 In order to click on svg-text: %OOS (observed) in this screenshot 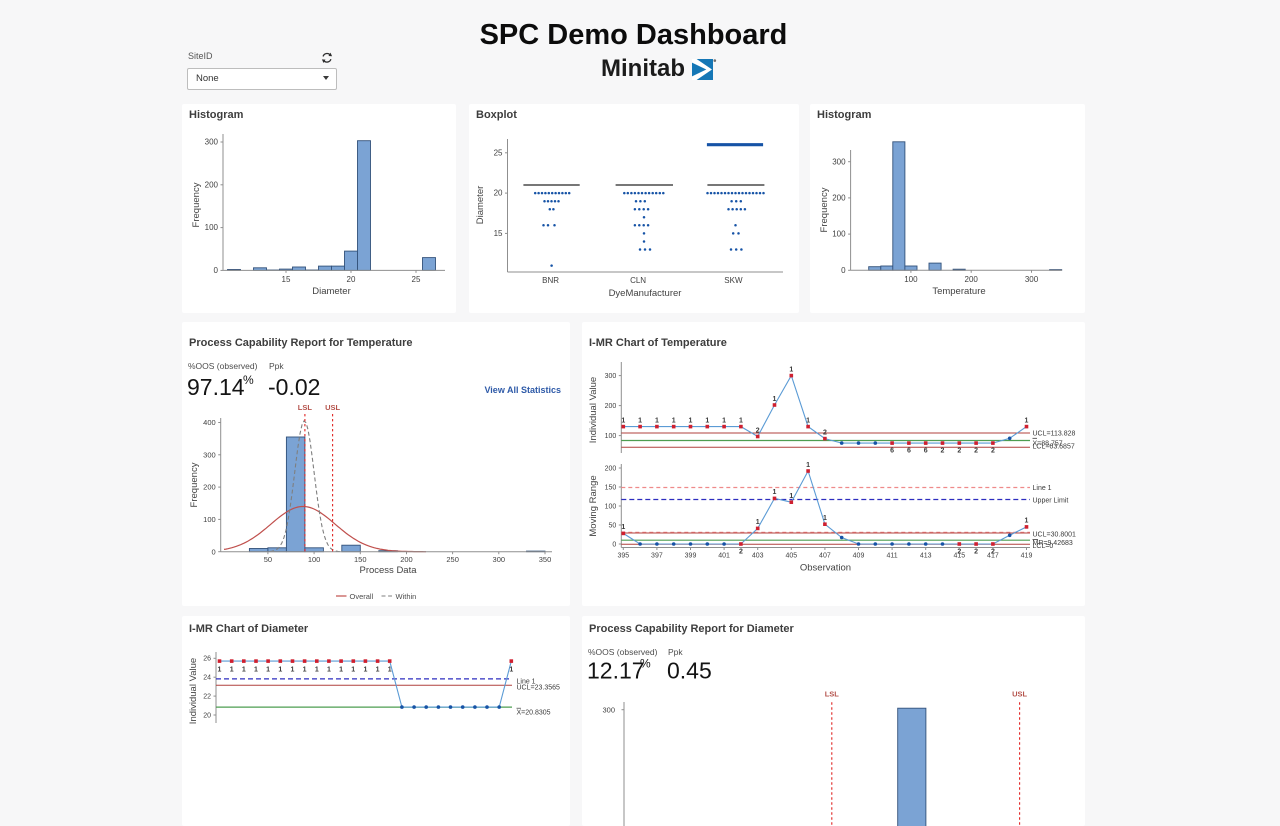, I will do `click(223, 366)`.